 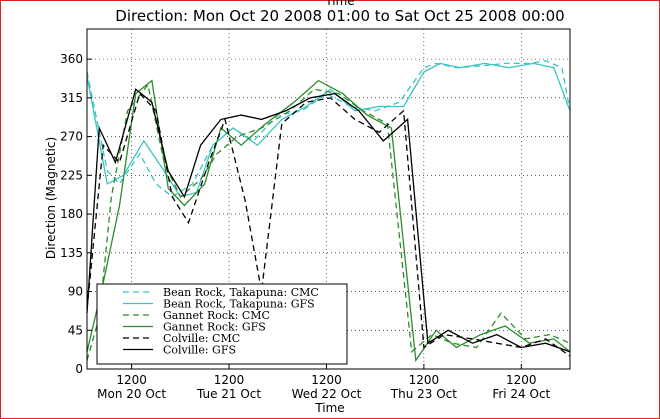 I want to click on legend-label: Bean Rock, Takapuna: CMC, so click(x=241, y=292).